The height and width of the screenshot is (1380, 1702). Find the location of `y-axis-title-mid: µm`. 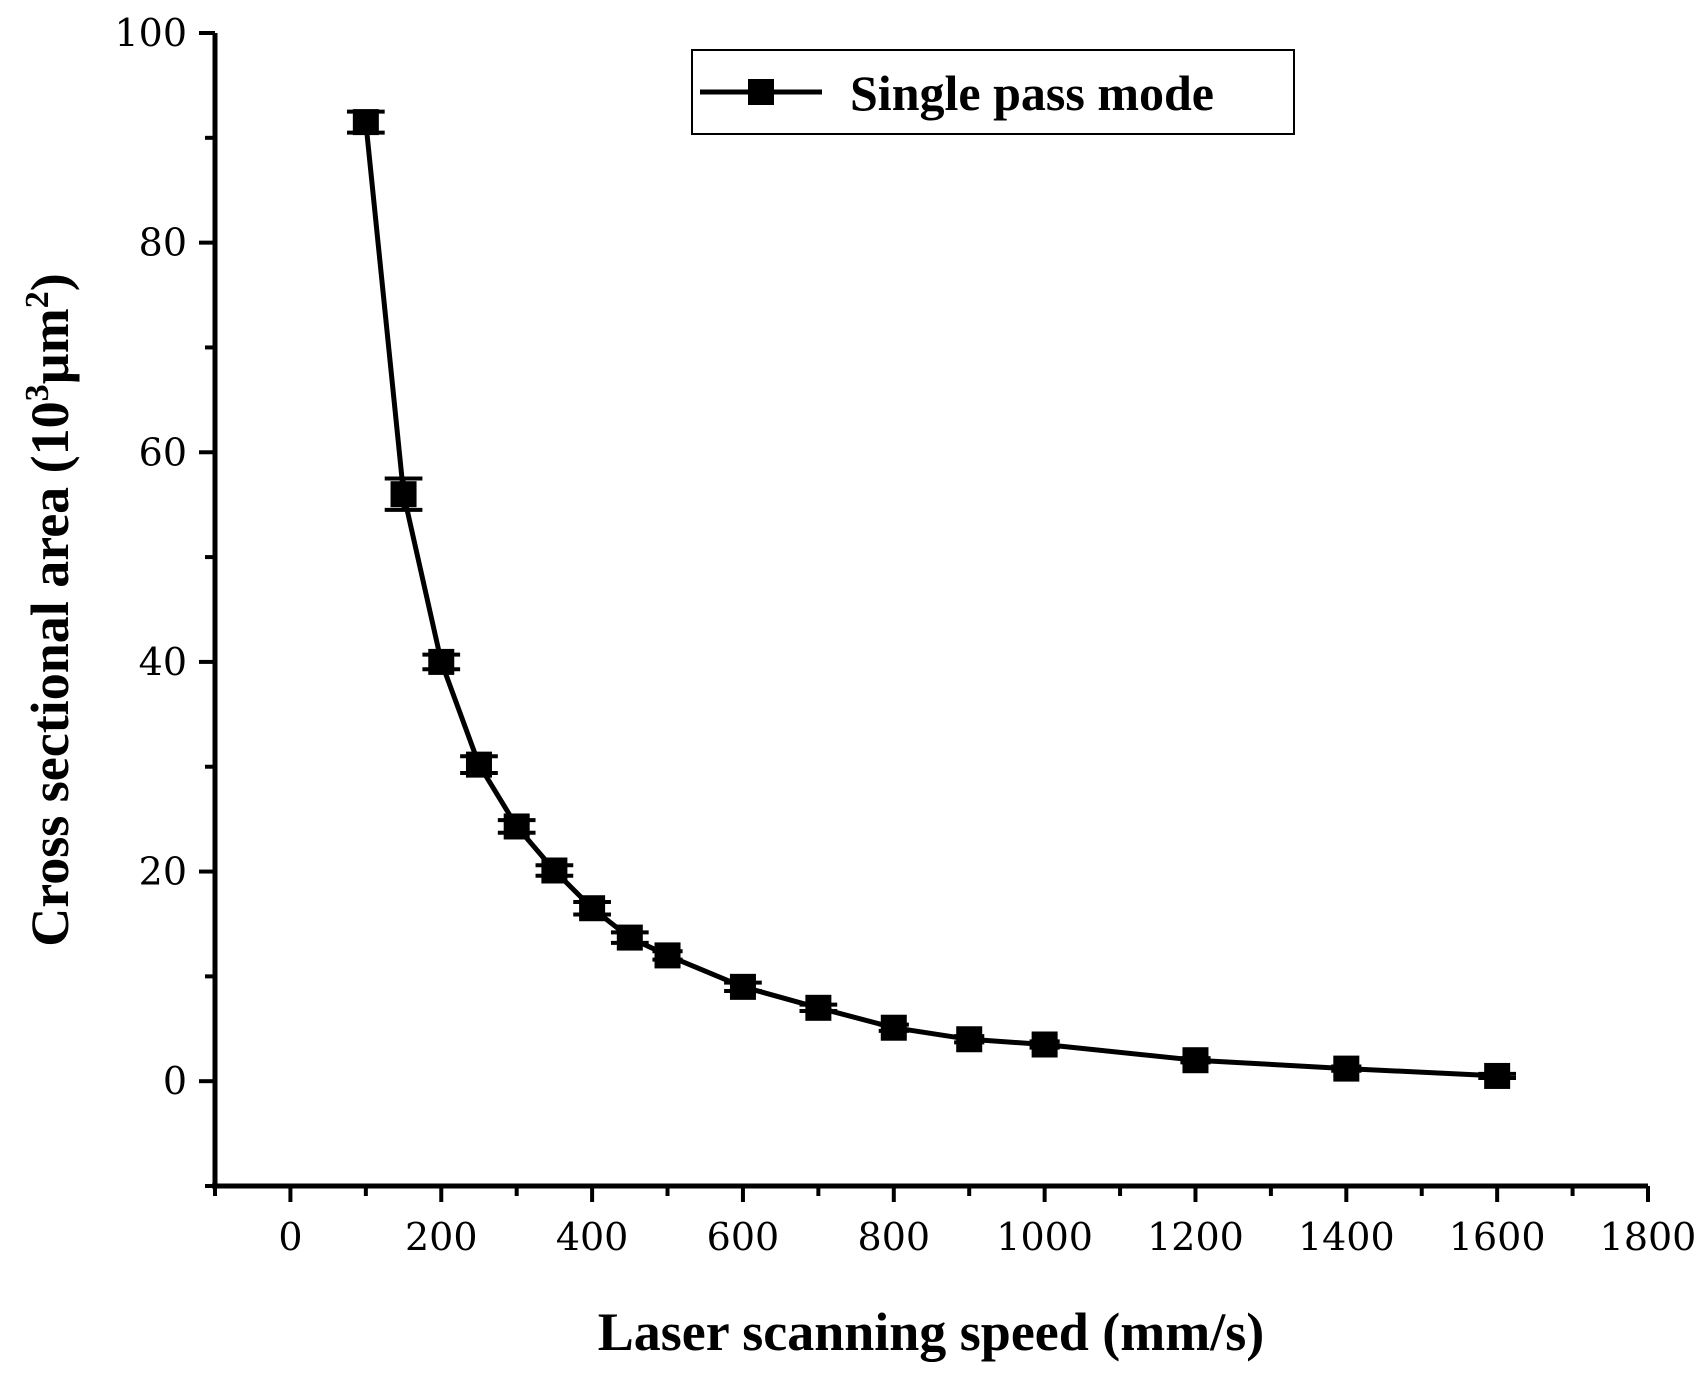

y-axis-title-mid: µm is located at coordinates (50, 346).